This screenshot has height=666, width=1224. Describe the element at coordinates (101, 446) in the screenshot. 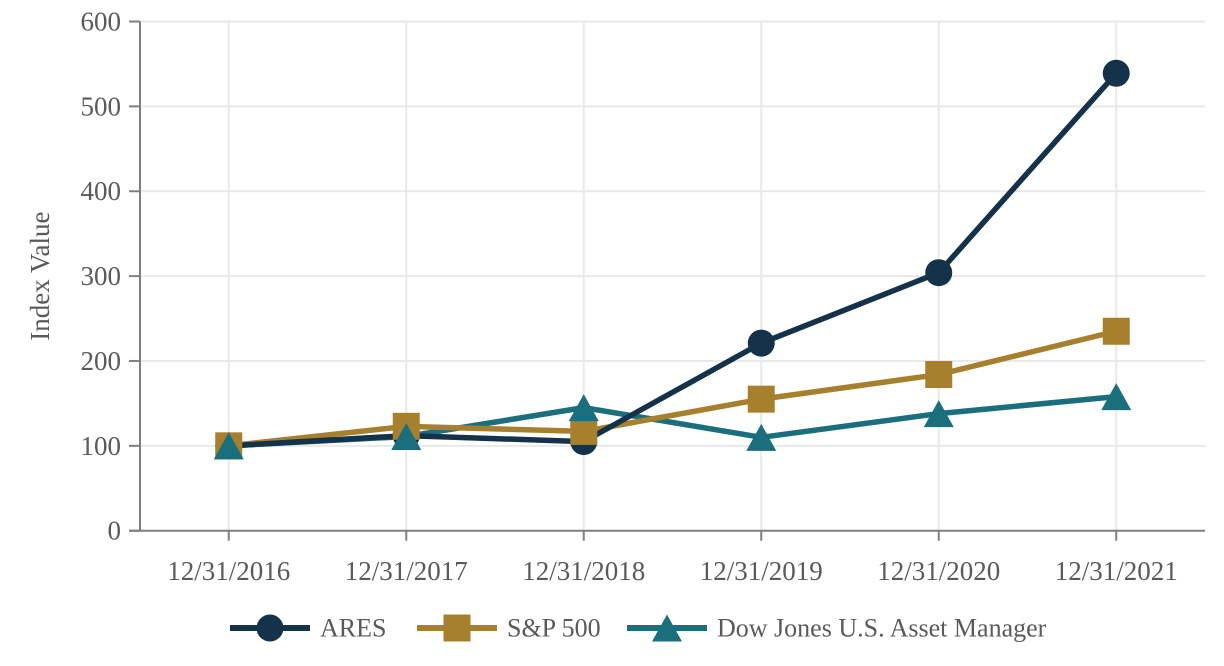

I see `y-axis-tick-label: 100` at that location.